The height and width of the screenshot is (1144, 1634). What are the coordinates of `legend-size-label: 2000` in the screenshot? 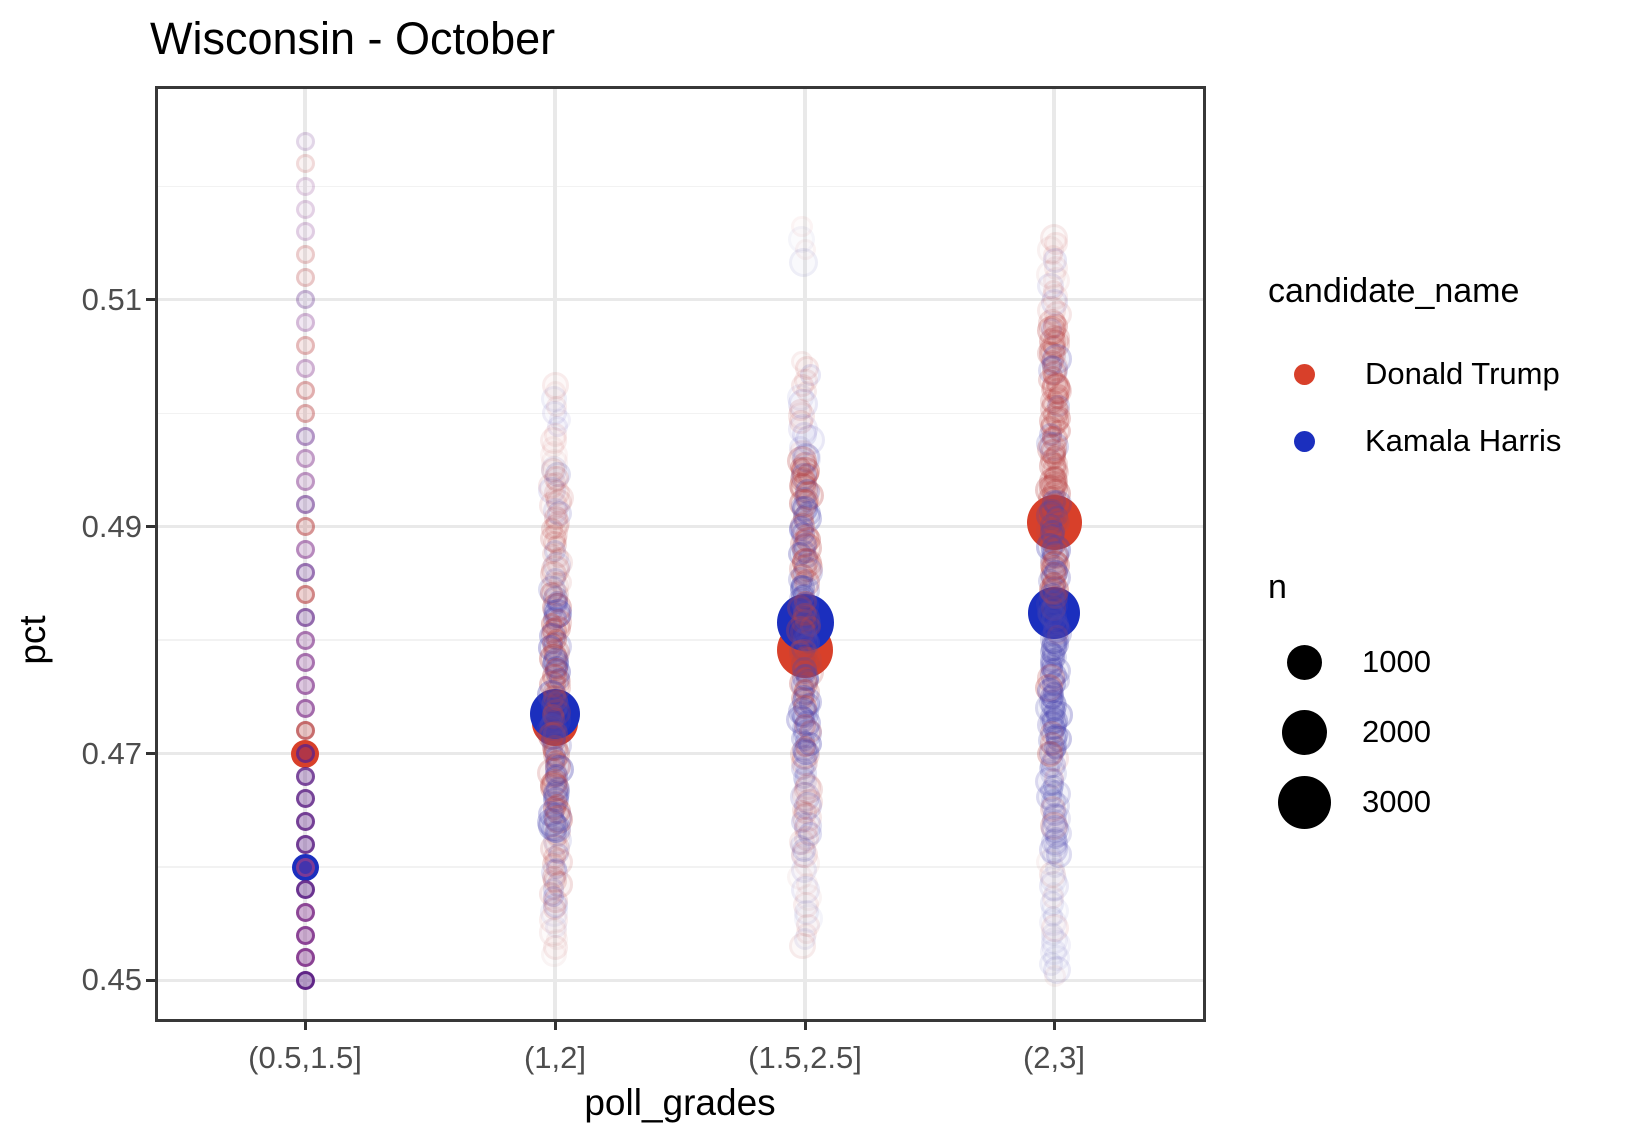 It's located at (1396, 731).